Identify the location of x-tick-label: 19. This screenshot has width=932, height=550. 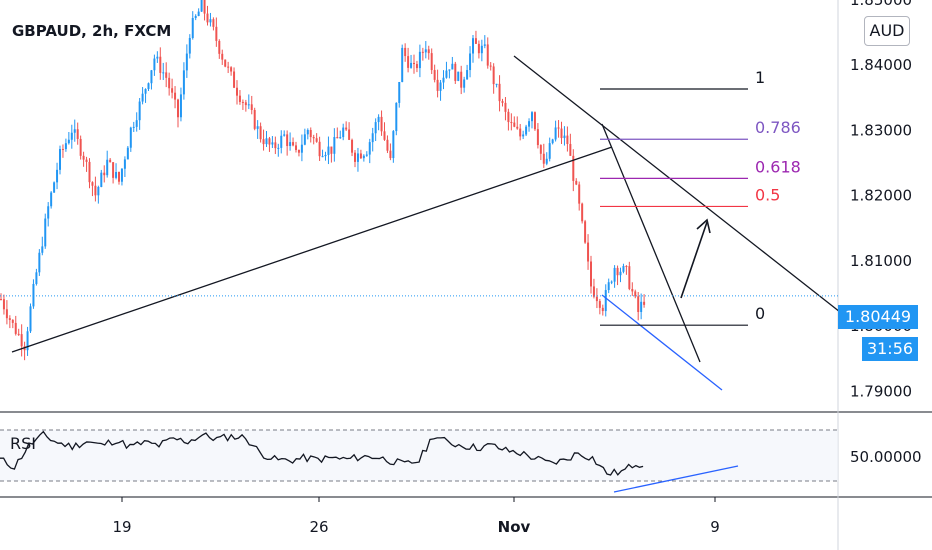
(121, 527).